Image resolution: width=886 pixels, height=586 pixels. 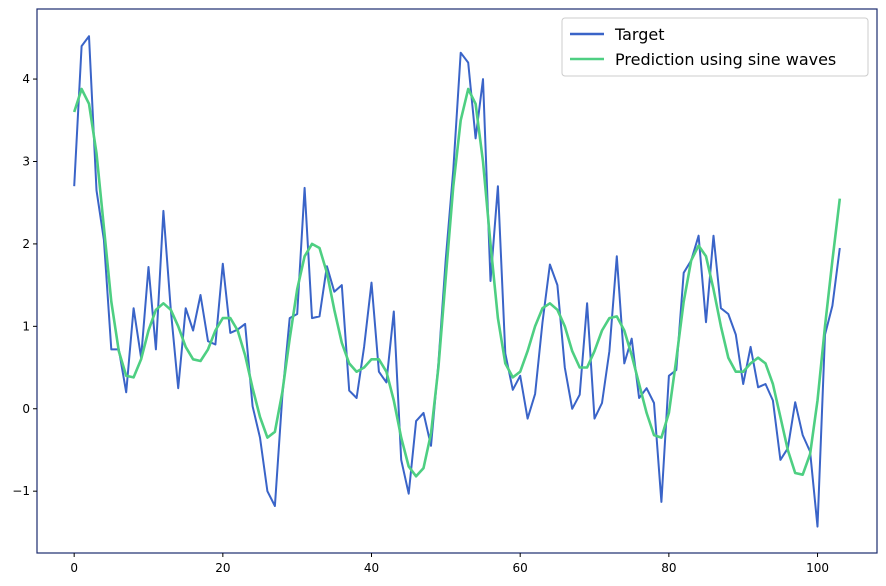 I want to click on x-tick-label: 40, so click(x=371, y=568).